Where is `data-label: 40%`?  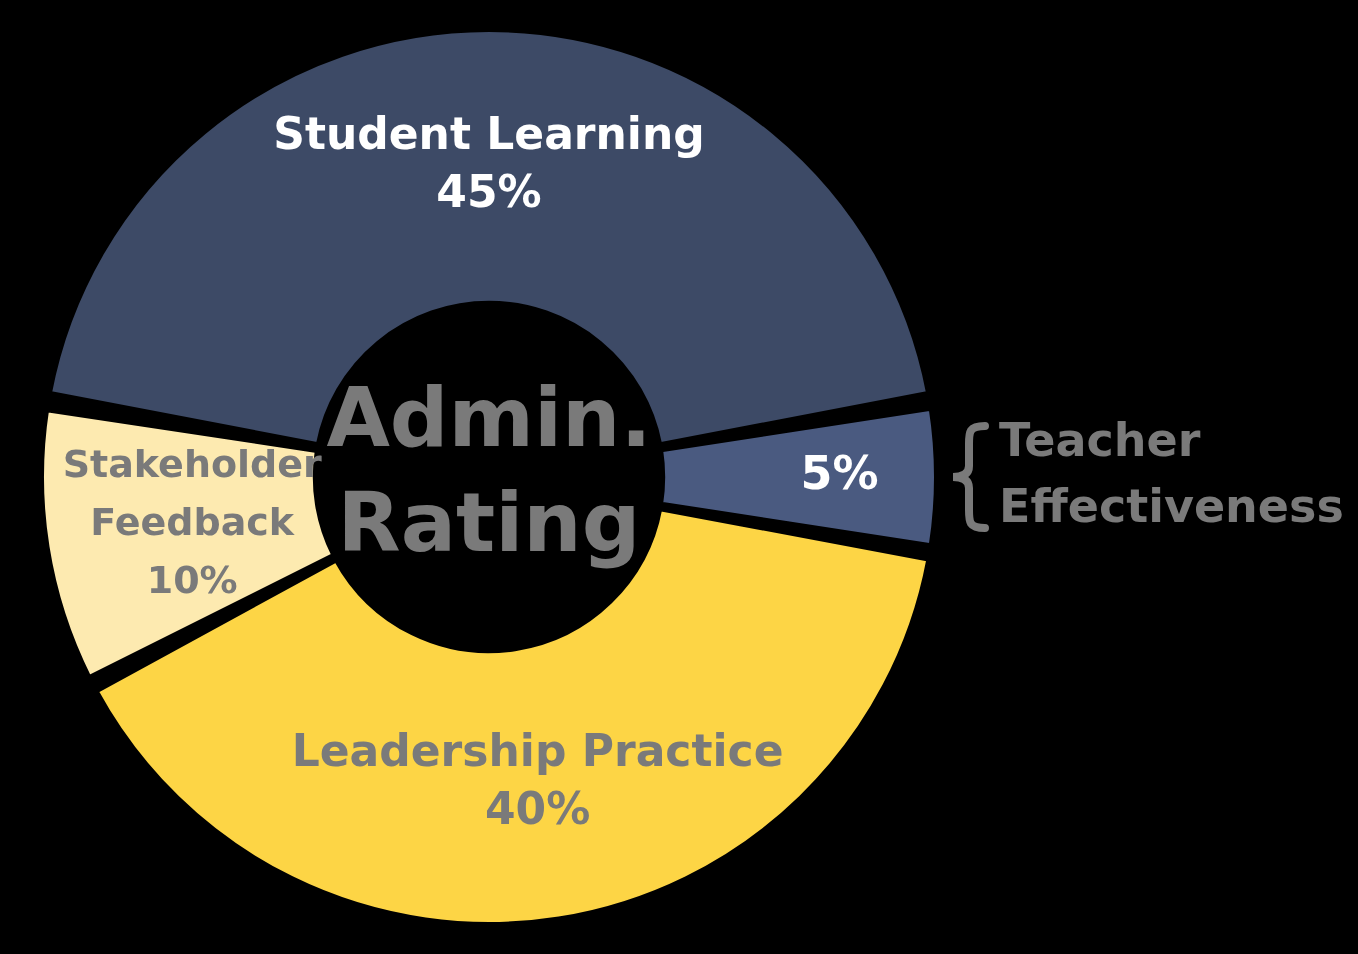 data-label: 40% is located at coordinates (537, 809).